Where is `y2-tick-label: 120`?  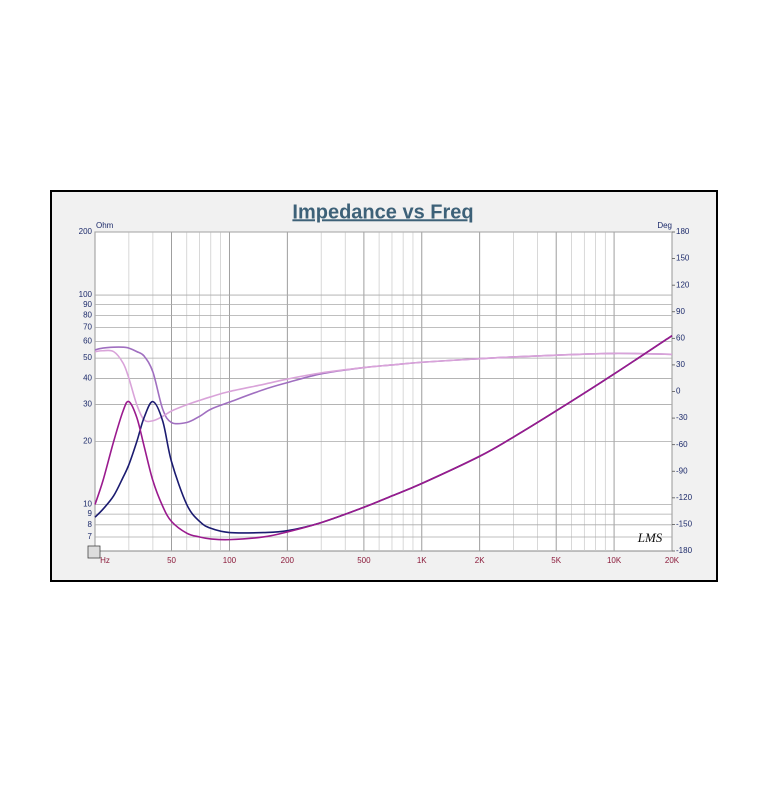 y2-tick-label: 120 is located at coordinates (683, 284).